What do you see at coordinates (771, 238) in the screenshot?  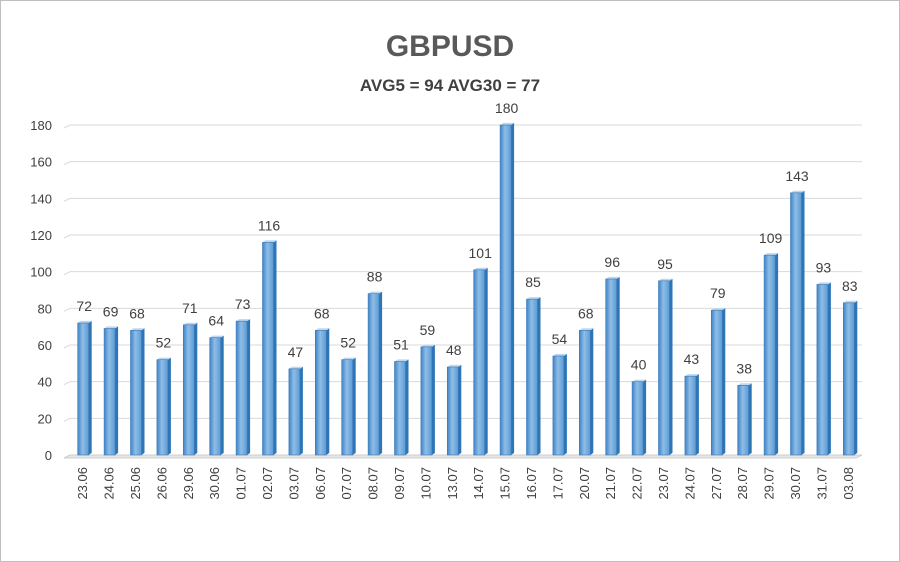 I see `data-label: 109` at bounding box center [771, 238].